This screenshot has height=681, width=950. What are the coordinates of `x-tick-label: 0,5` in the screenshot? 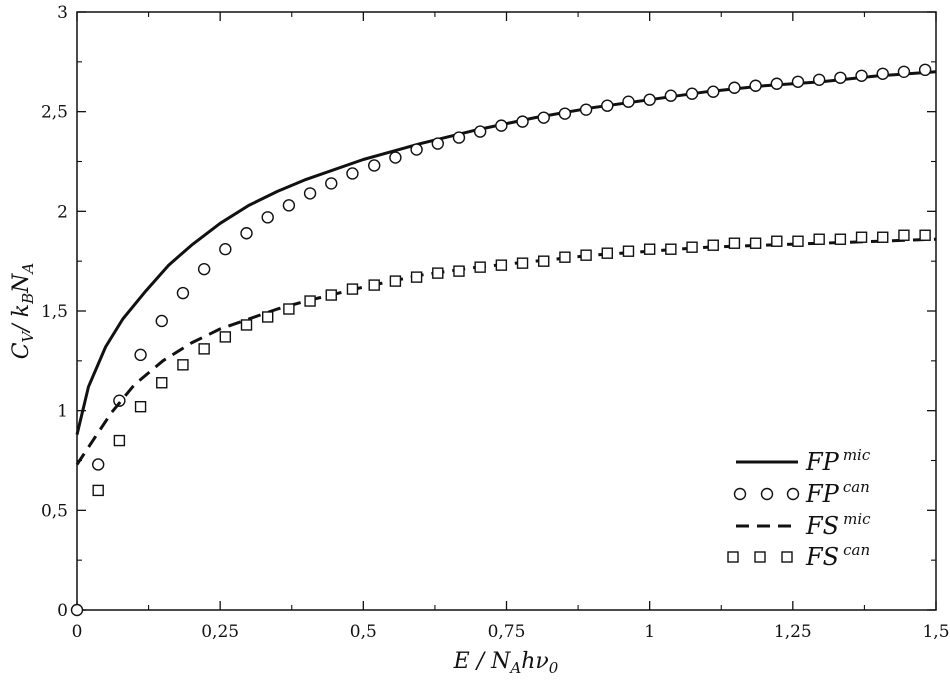 It's located at (363, 632).